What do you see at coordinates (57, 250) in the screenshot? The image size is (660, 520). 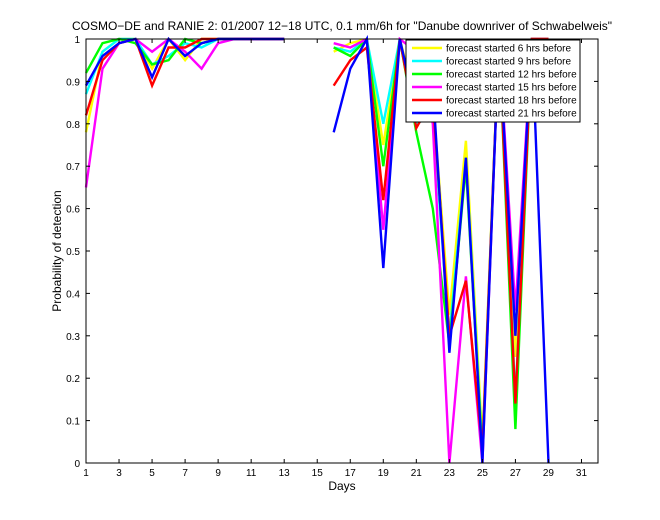 I see `y-axis-label: Probability of detection` at bounding box center [57, 250].